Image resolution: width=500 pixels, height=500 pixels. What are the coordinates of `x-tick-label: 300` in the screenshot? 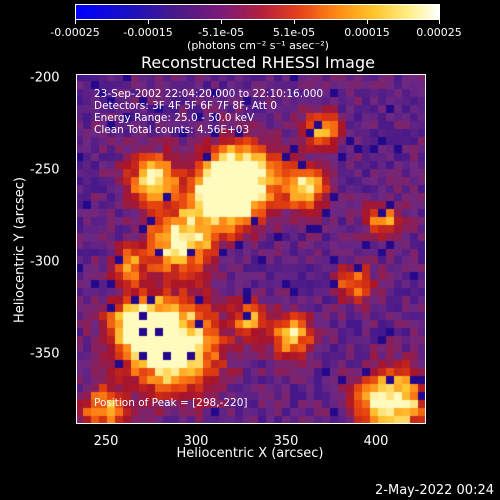 It's located at (196, 441).